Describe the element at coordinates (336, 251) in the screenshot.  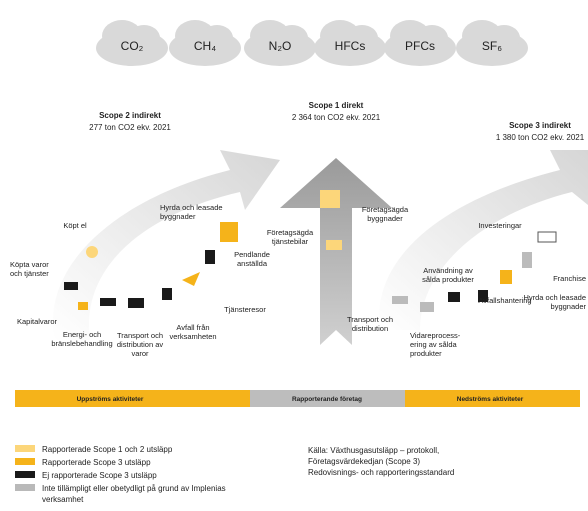
I see `center-arrow` at that location.